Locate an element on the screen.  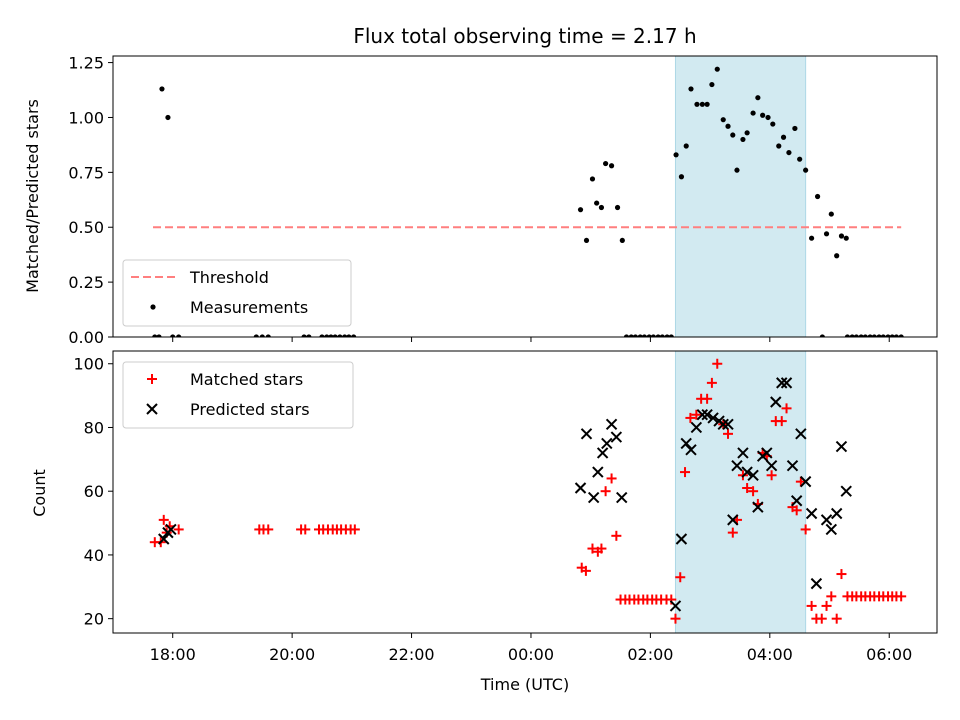
y-tick-label: 0.00 is located at coordinates (86, 337).